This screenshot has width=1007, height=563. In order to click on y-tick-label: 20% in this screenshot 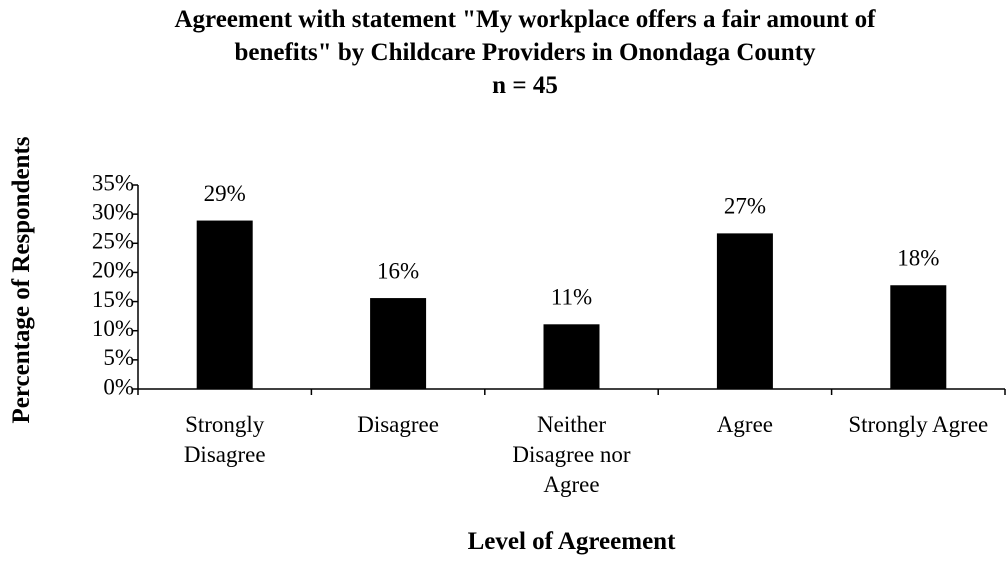, I will do `click(113, 270)`.